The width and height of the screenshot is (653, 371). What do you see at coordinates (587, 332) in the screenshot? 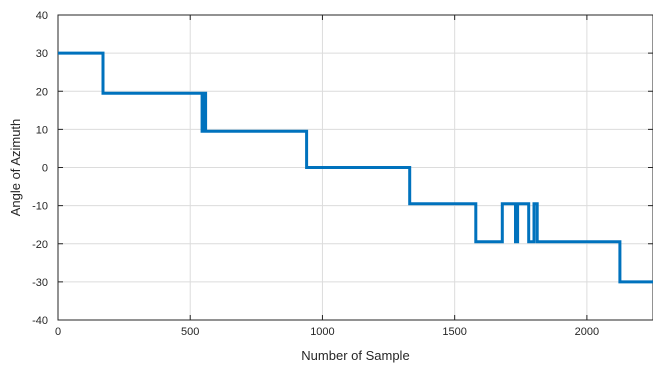
I see `x-tick-label: 2000` at bounding box center [587, 332].